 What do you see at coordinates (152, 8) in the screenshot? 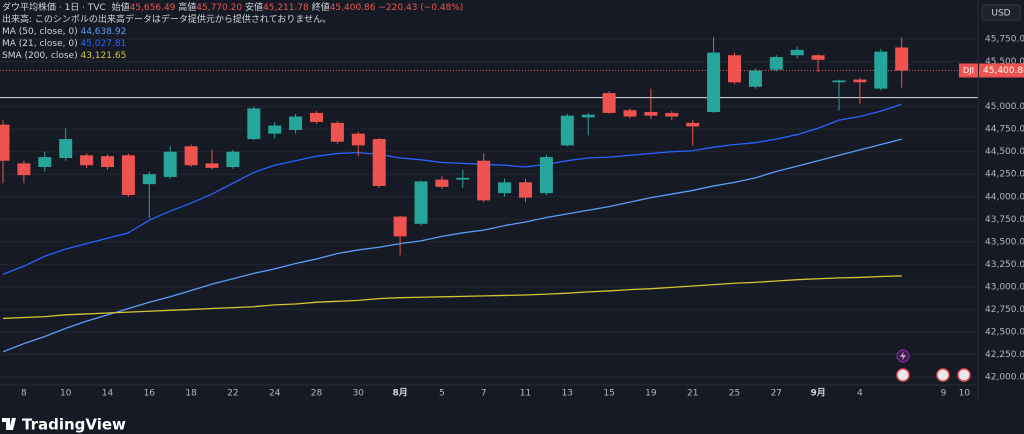
I see `open: 45,656.49` at bounding box center [152, 8].